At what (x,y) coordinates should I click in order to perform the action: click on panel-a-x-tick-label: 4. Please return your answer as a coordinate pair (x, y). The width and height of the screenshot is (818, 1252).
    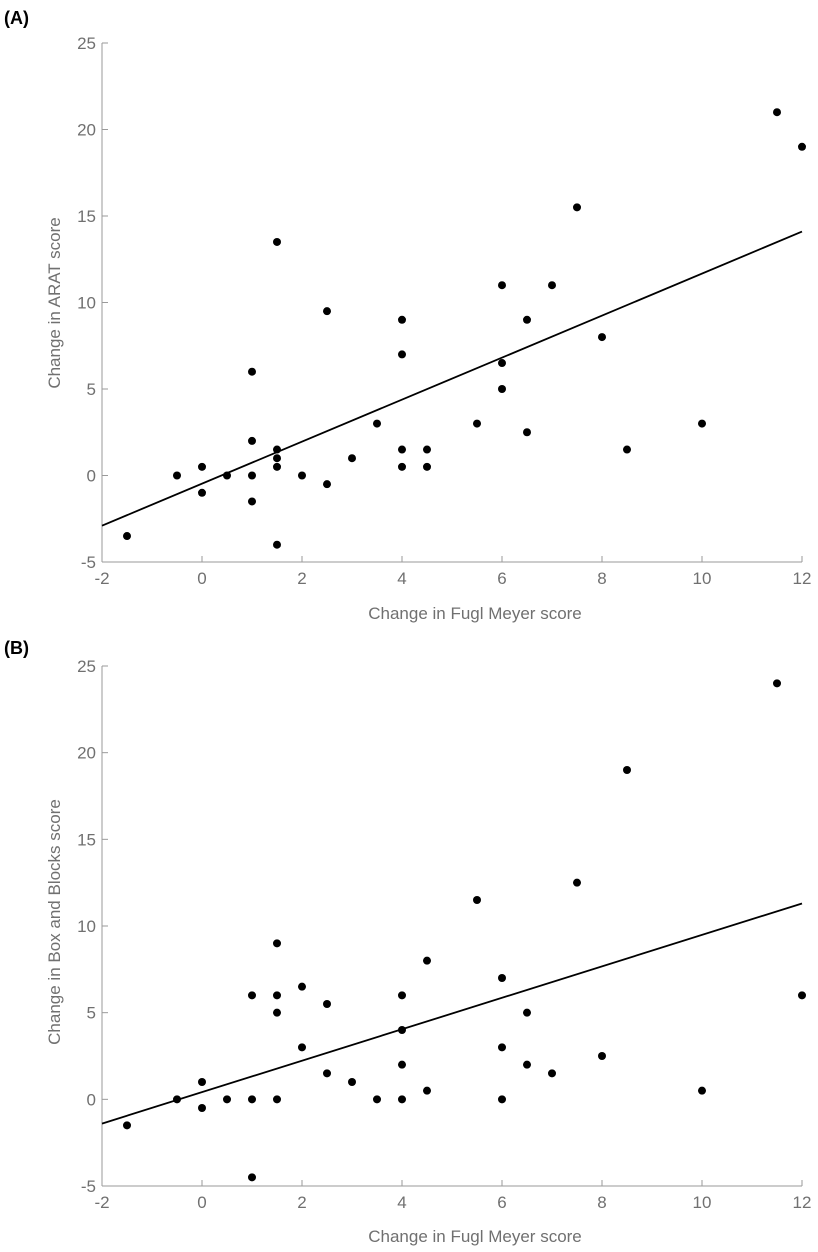
    Looking at the image, I should click on (401, 578).